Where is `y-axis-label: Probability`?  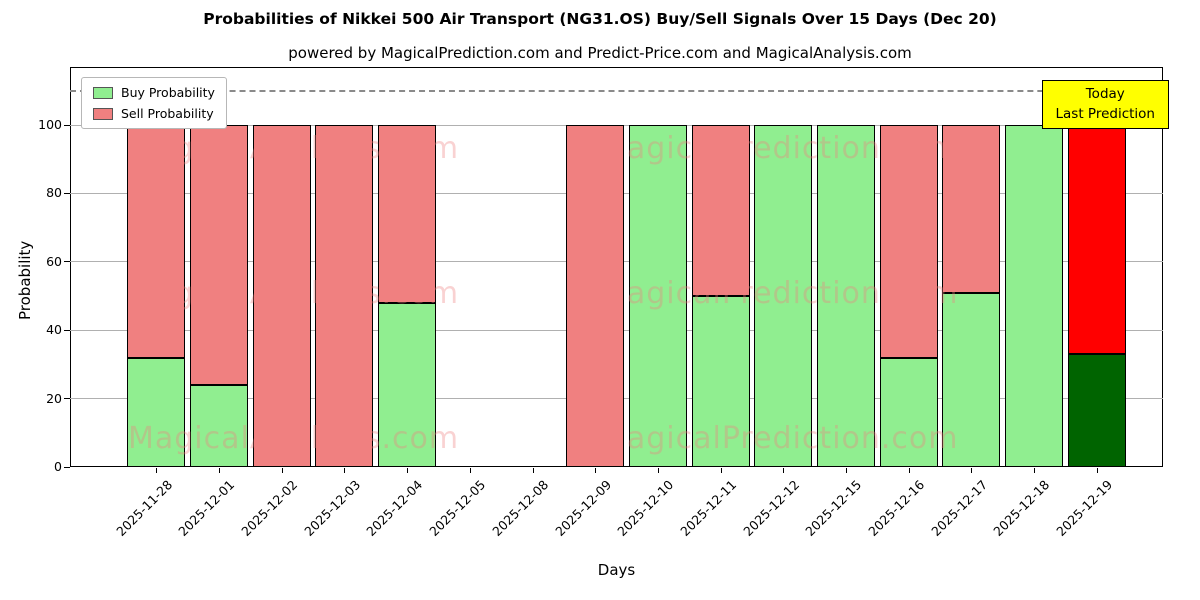 y-axis-label: Probability is located at coordinates (25, 280).